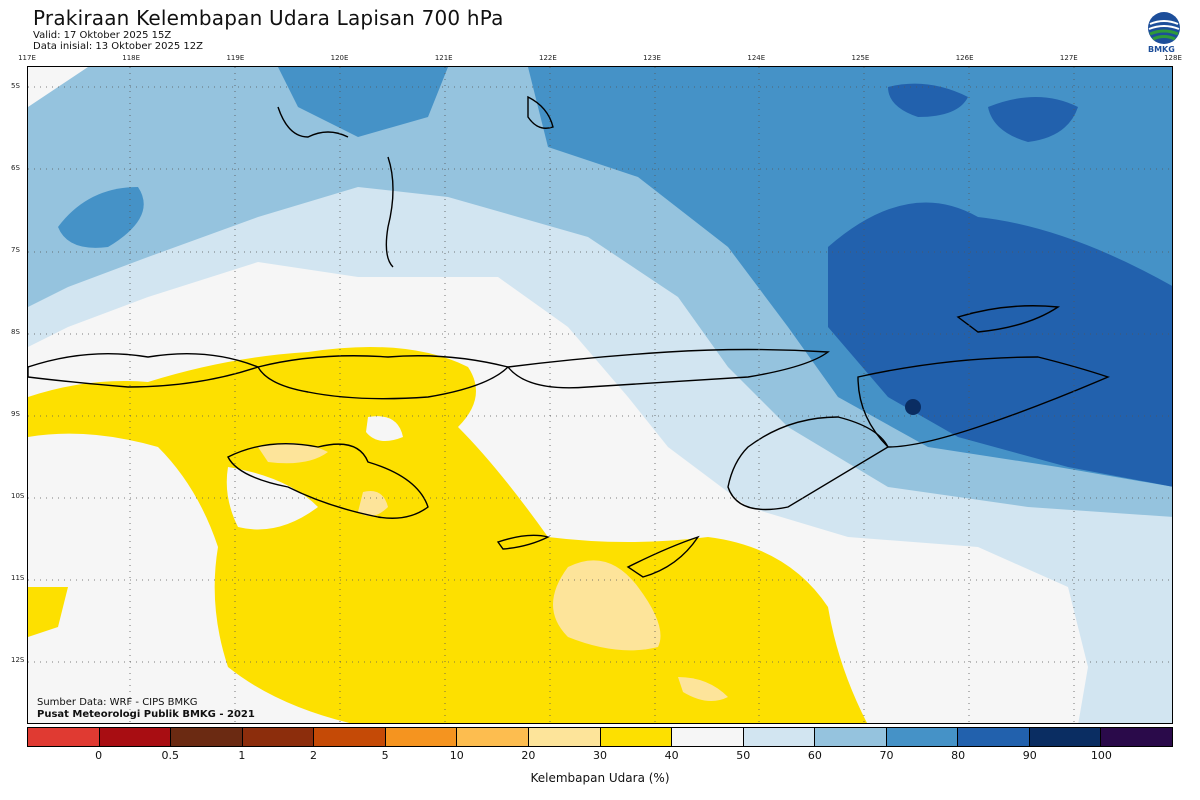 The image size is (1200, 800). I want to click on lon-label: 124E, so click(756, 58).